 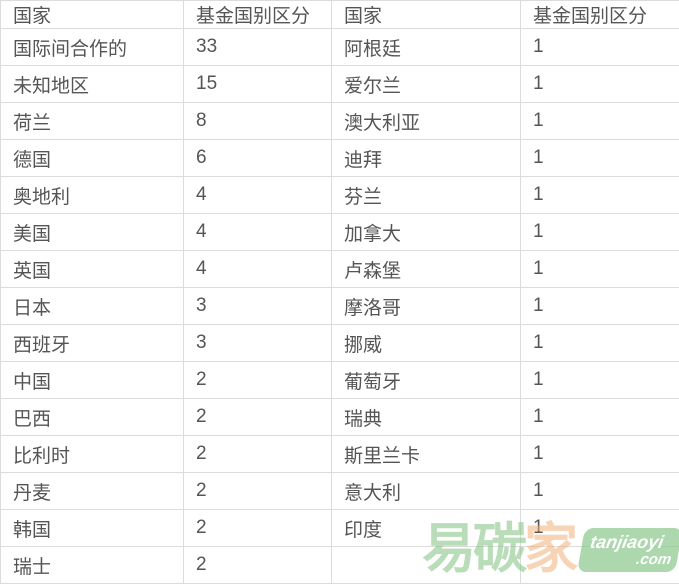 I want to click on table-row: 巴西 2 瑞典 1, so click(x=339, y=417).